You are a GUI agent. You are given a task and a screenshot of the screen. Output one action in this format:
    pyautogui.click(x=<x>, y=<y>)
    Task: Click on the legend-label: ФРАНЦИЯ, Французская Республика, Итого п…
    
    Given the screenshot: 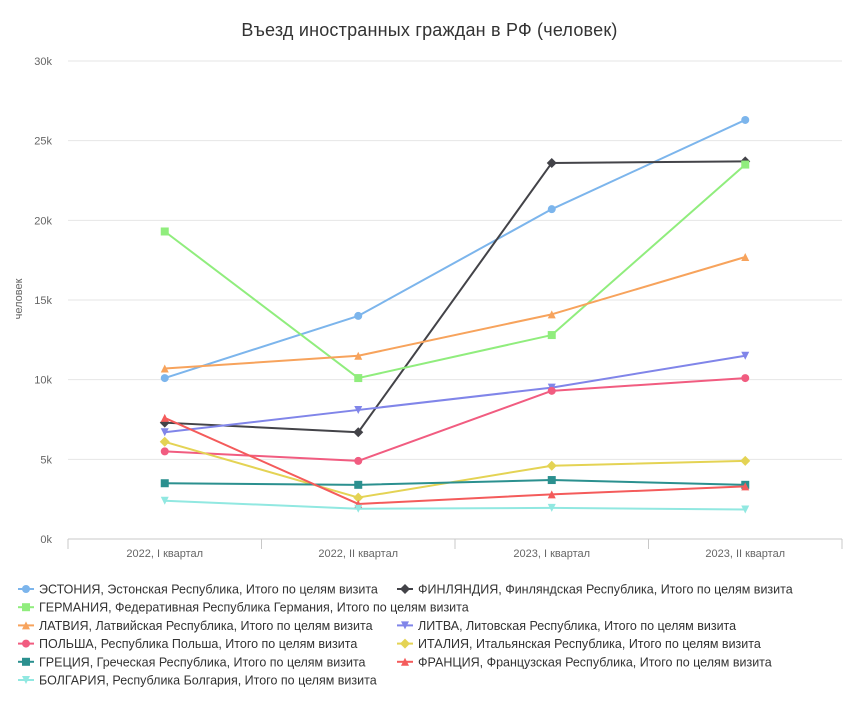 What is the action you would take?
    pyautogui.click(x=595, y=662)
    